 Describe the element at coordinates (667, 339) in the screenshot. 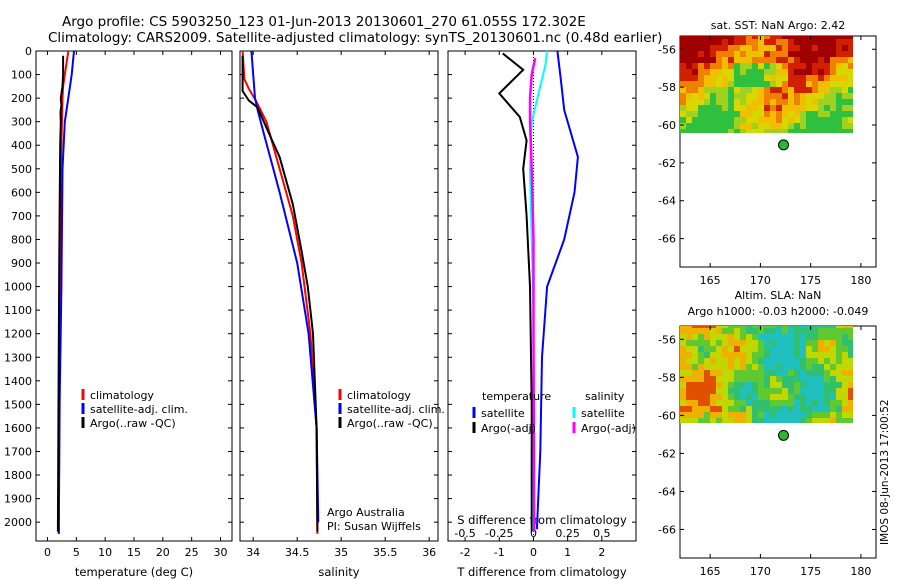

I see `y-tick-label: -56` at that location.